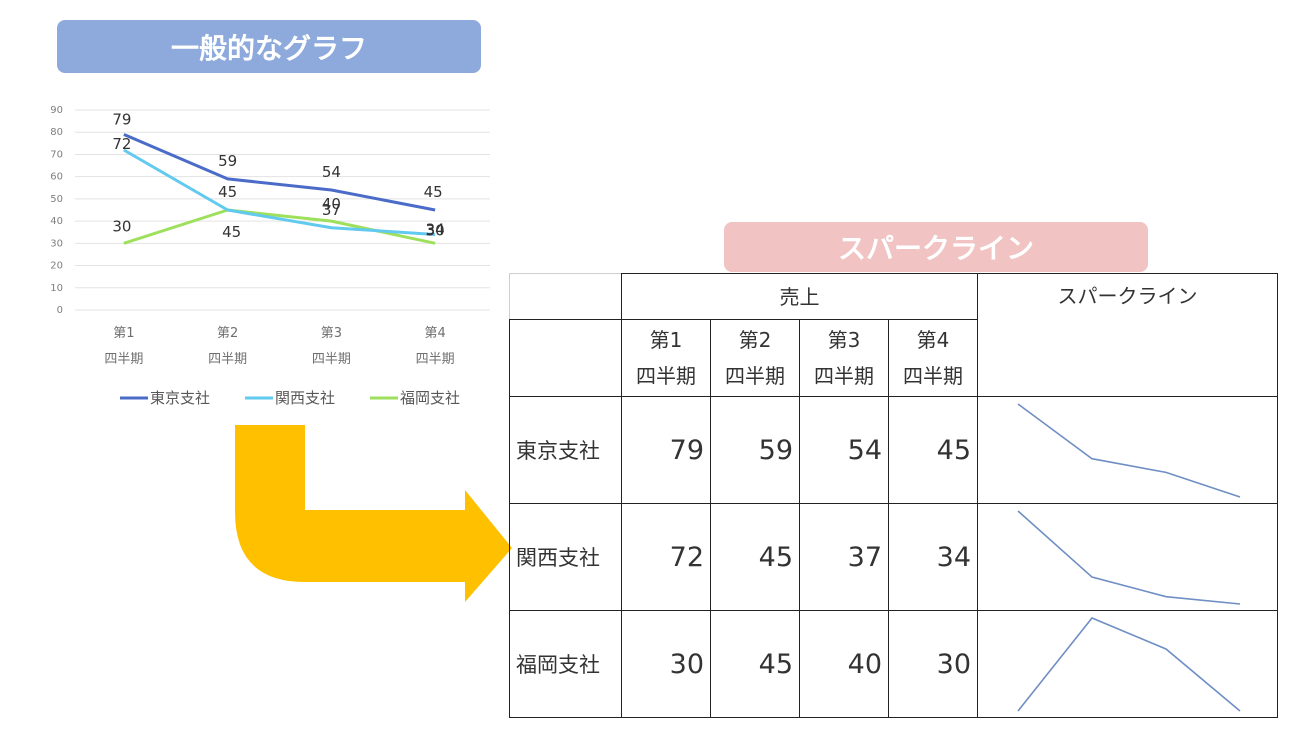 The width and height of the screenshot is (1300, 731). I want to click on y-tick-label: 20, so click(56, 266).